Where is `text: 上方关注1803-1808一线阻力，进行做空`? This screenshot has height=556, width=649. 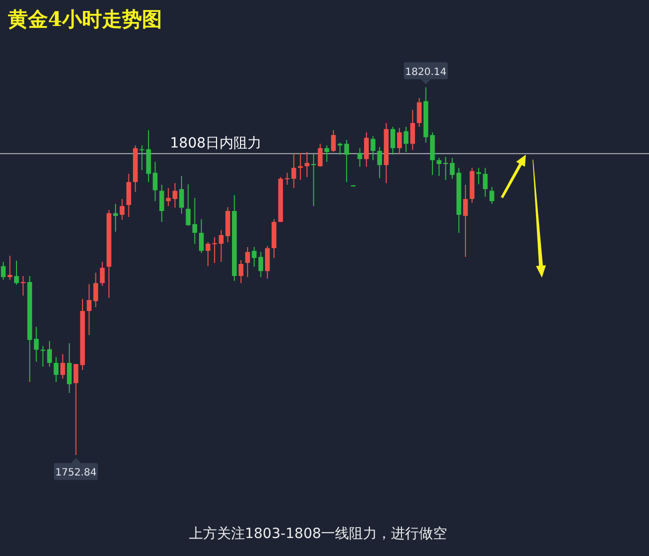
text: 上方关注1803-1808一线阻力，进行做空 is located at coordinates (318, 534).